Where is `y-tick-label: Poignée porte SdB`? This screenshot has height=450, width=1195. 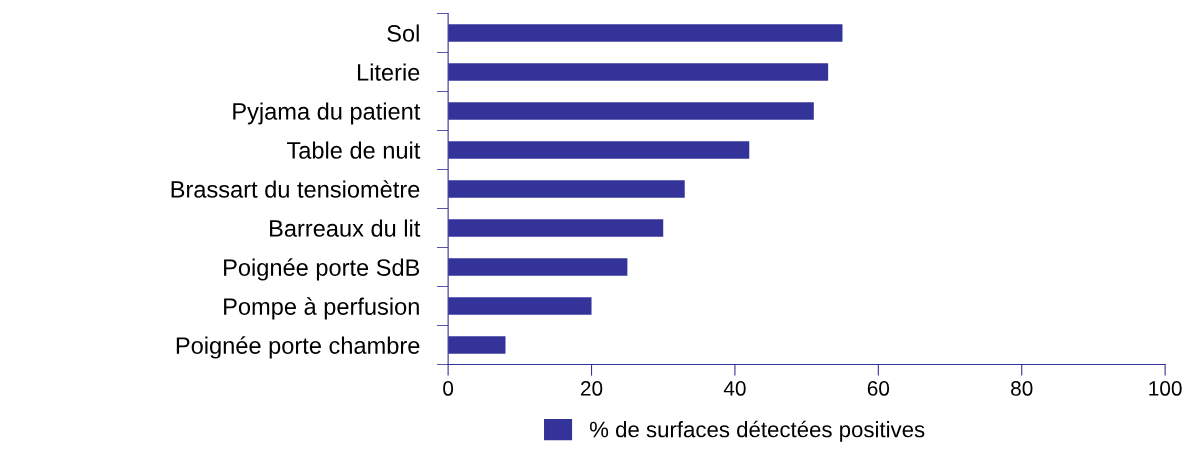 y-tick-label: Poignée porte SdB is located at coordinates (322, 269).